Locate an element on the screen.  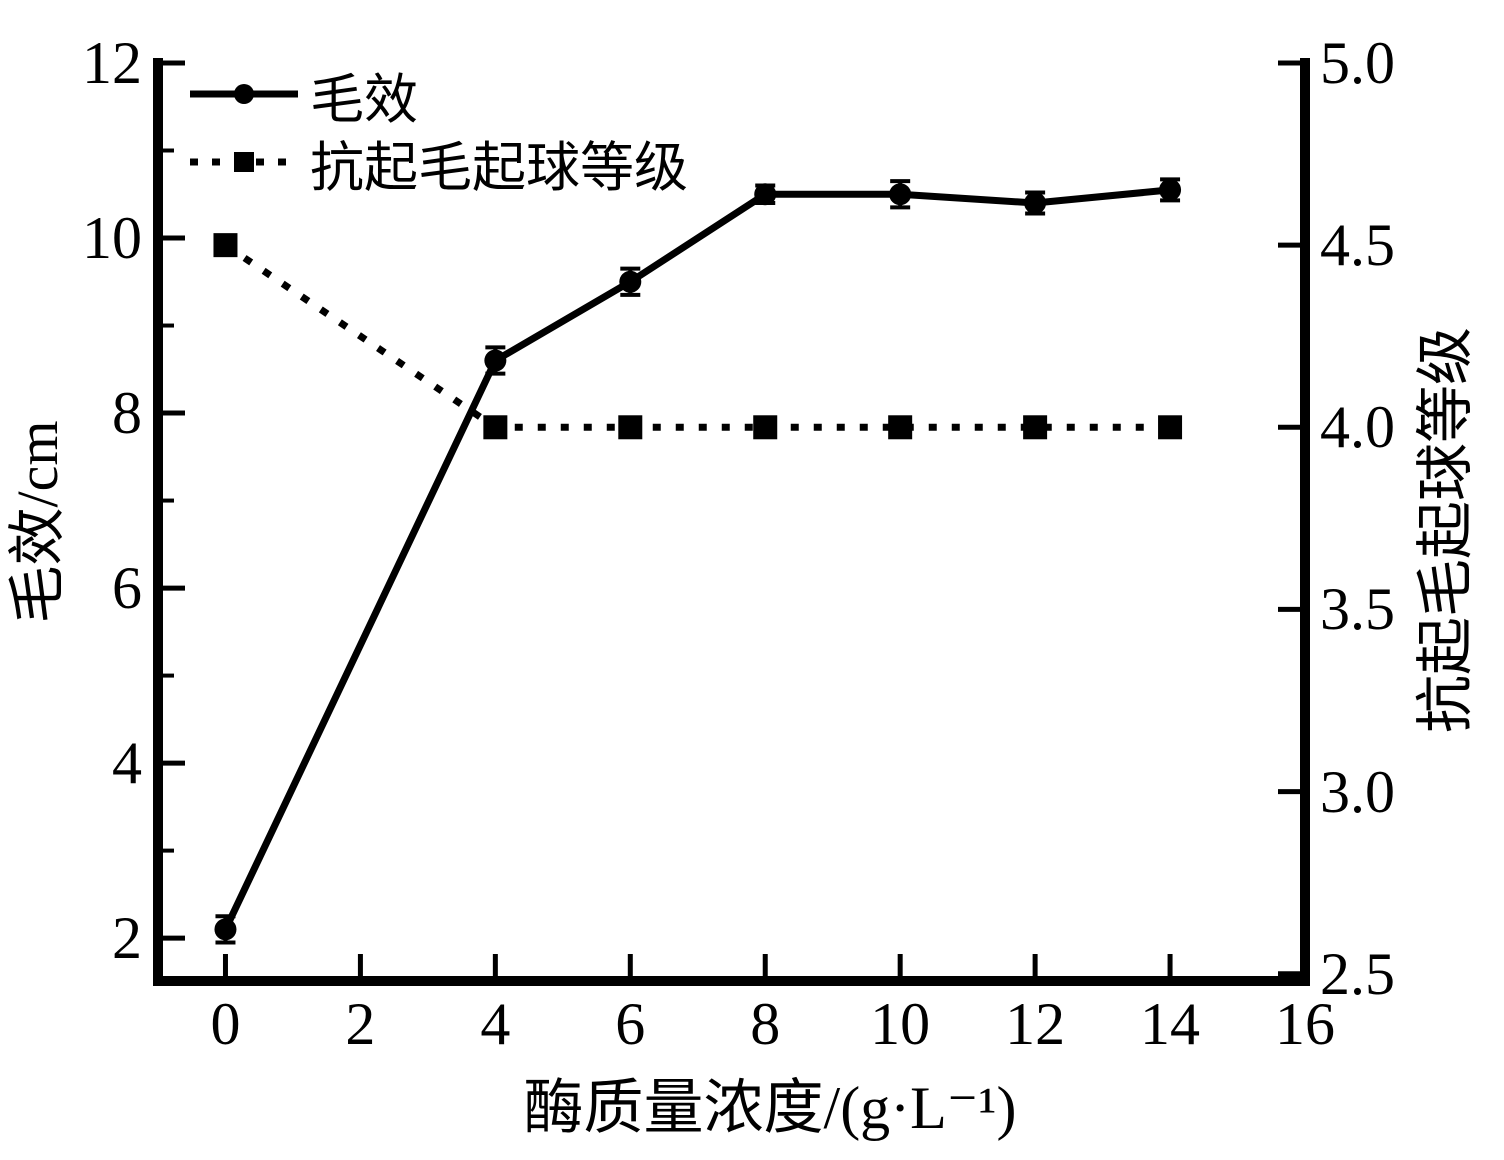
legend-item-dotted-series: 抗起毛起球等级 is located at coordinates (438, 163).